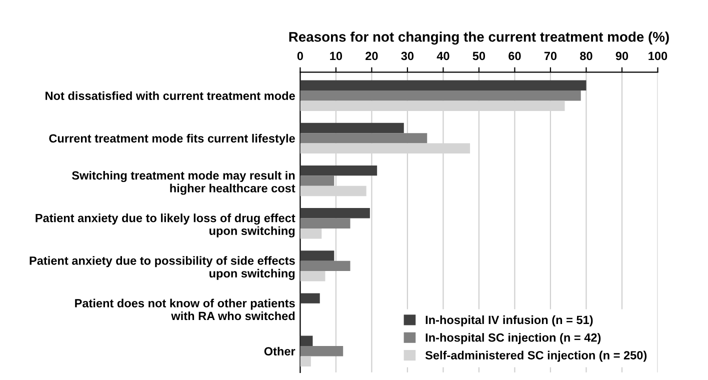 This screenshot has width=708, height=380. I want to click on x-tick-label: 20, so click(372, 56).